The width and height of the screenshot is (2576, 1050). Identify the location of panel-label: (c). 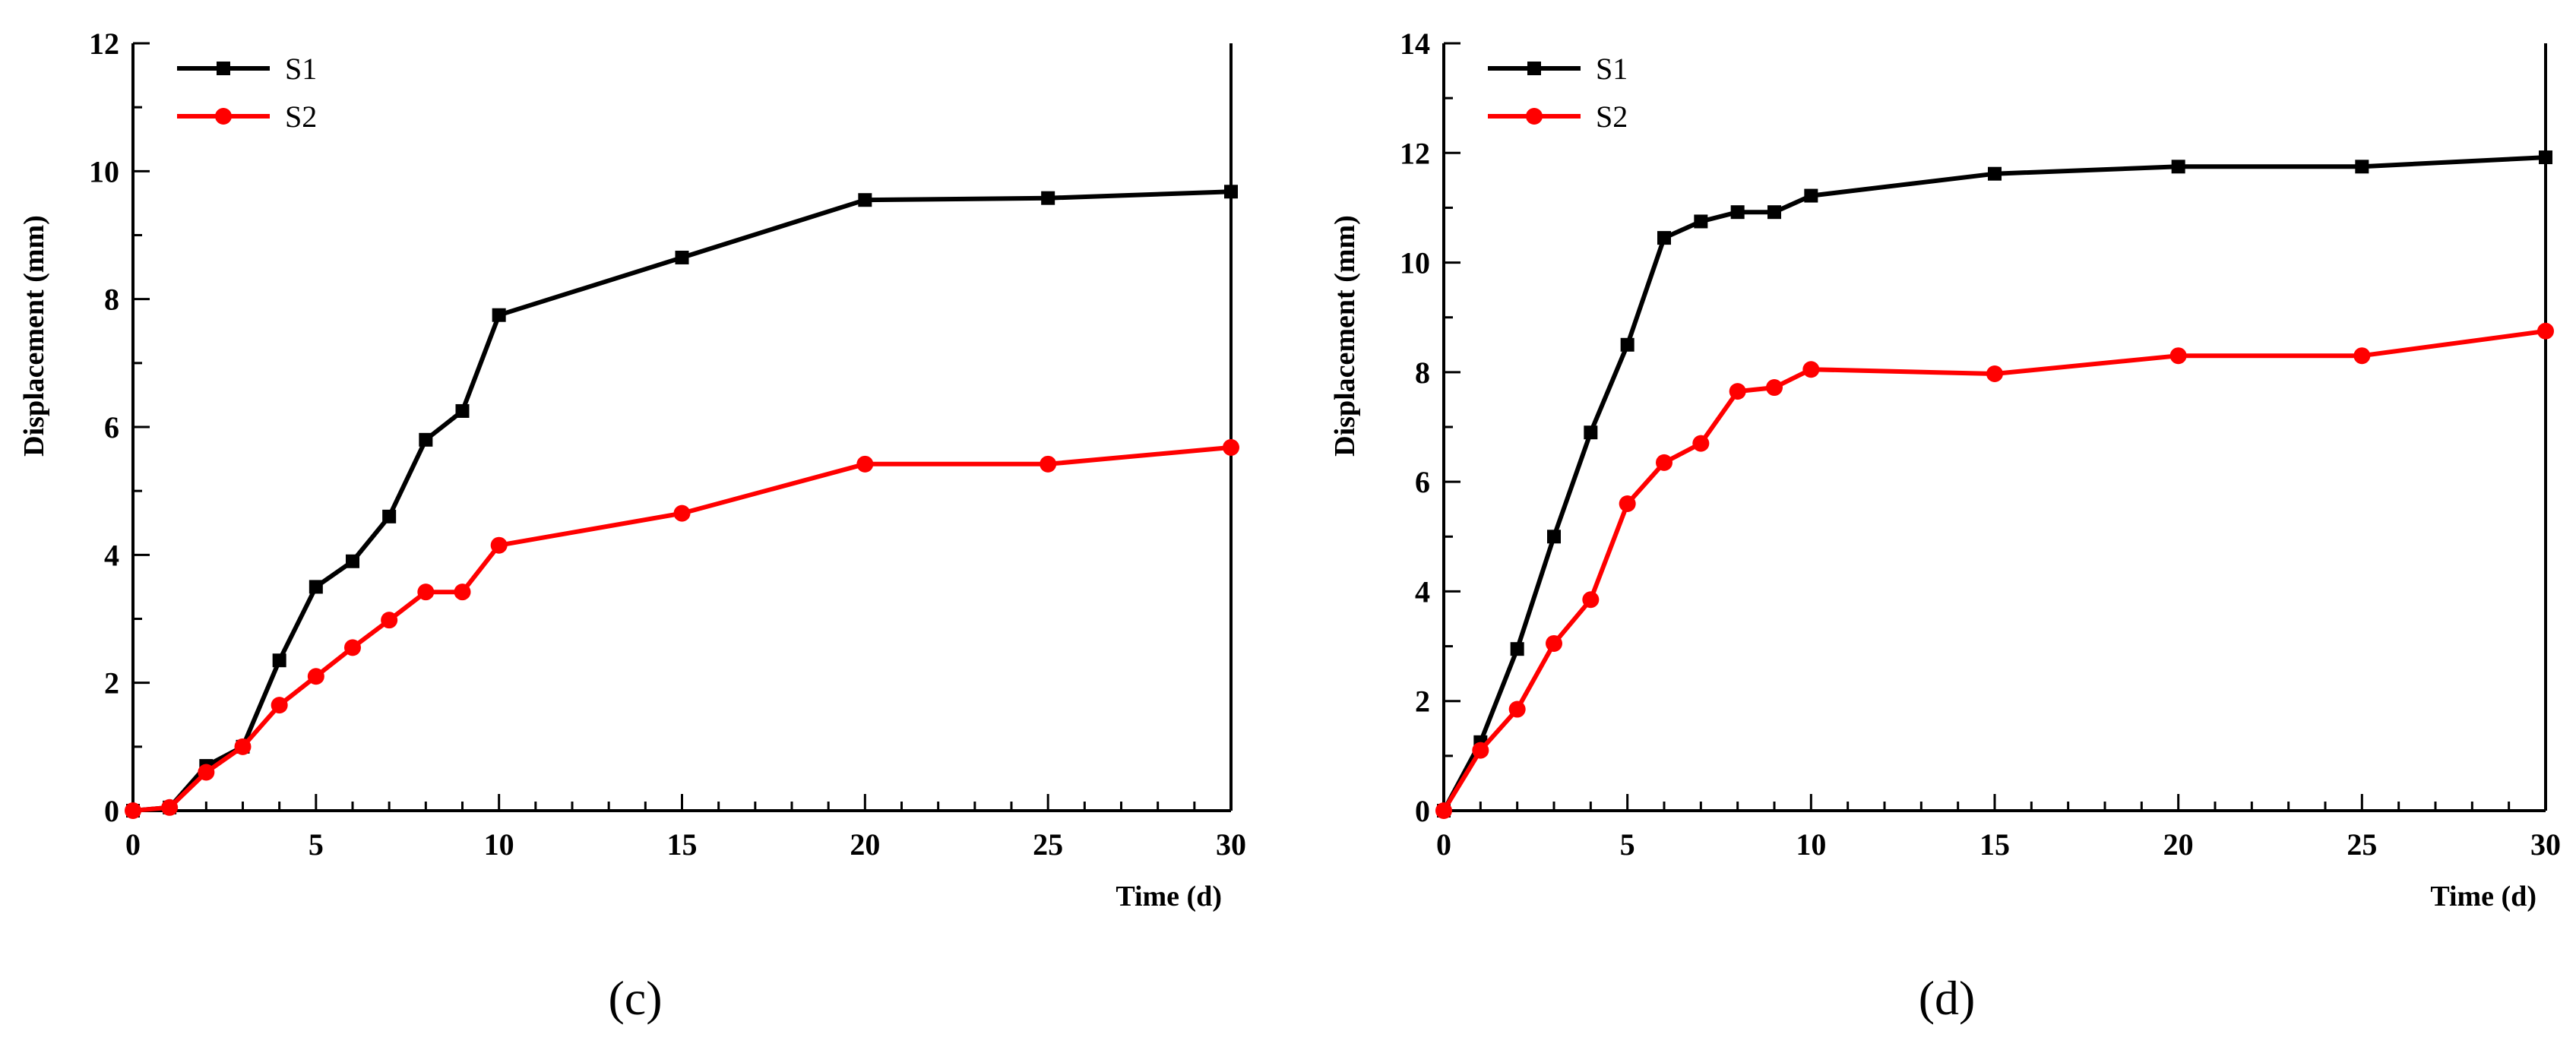
(635, 998).